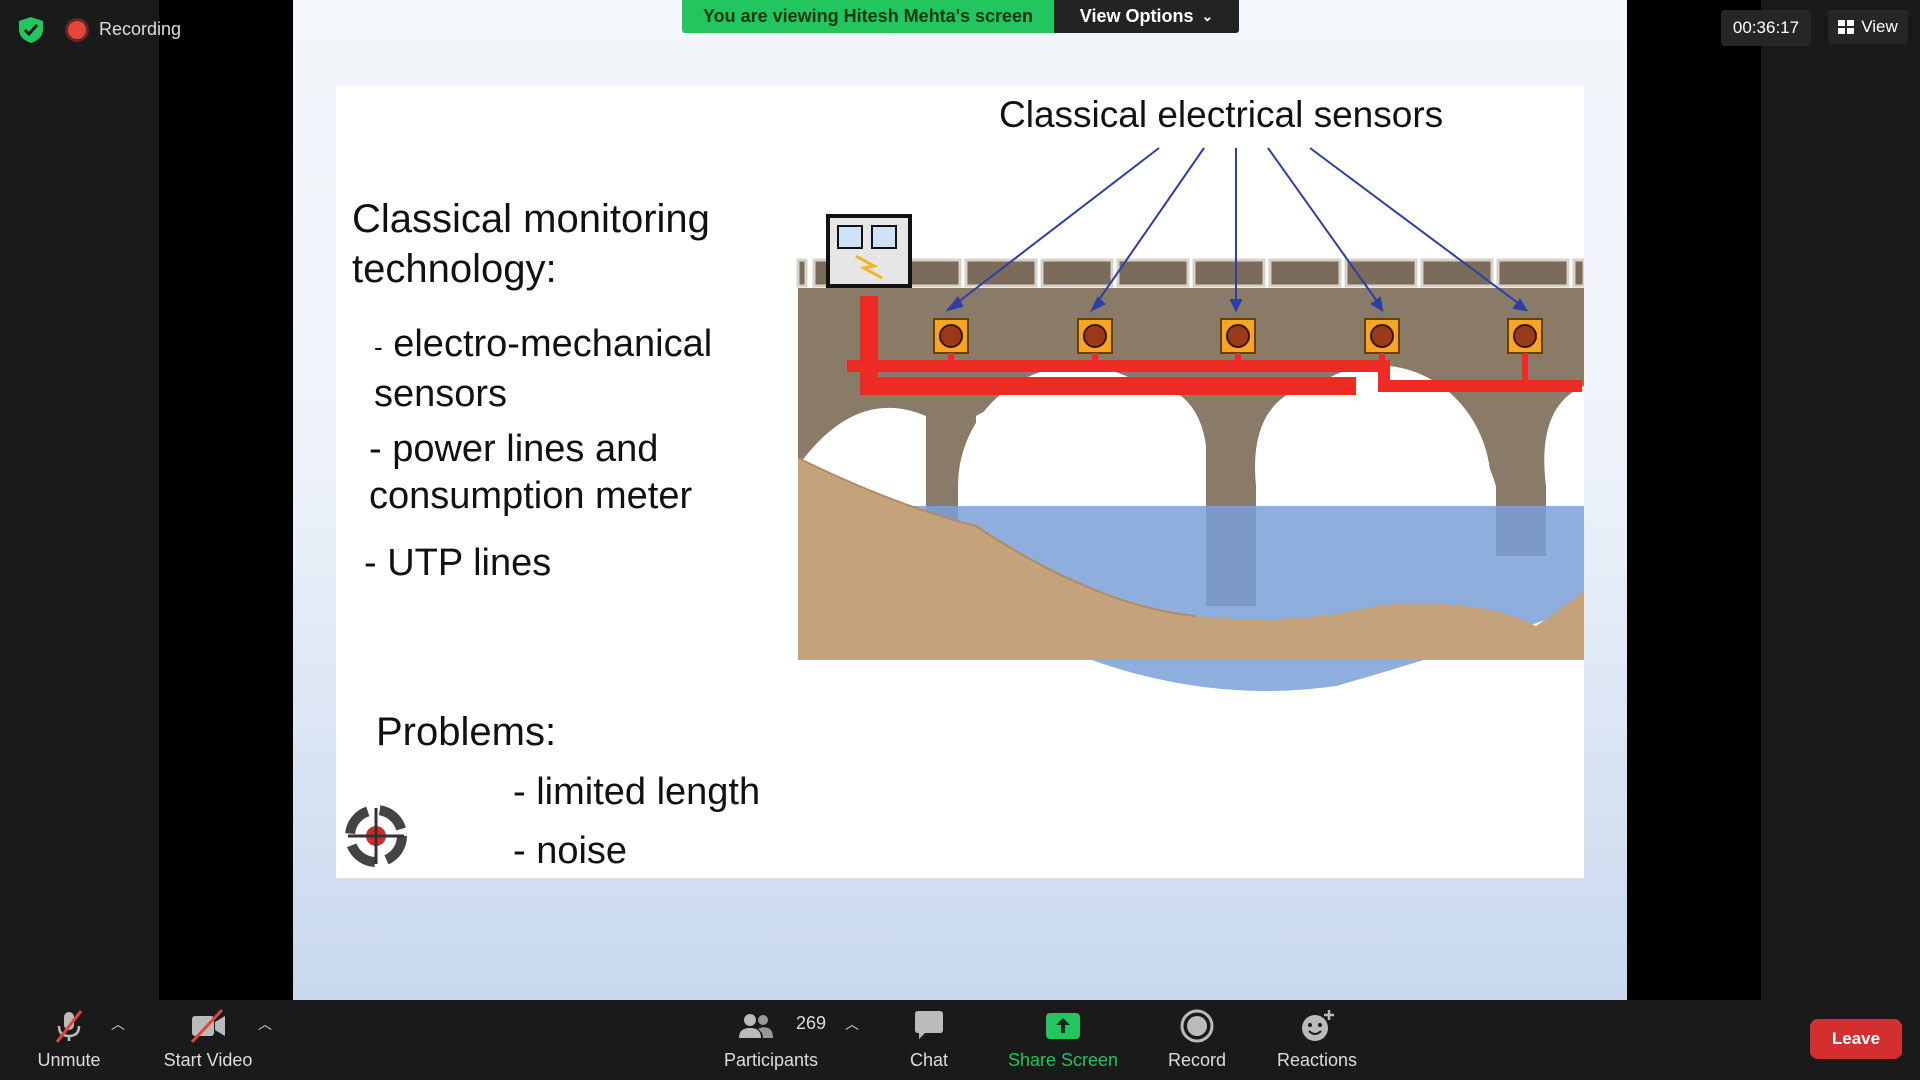 This screenshot has height=1080, width=1920. I want to click on diagram-title: Classical electrical sensors, so click(1221, 114).